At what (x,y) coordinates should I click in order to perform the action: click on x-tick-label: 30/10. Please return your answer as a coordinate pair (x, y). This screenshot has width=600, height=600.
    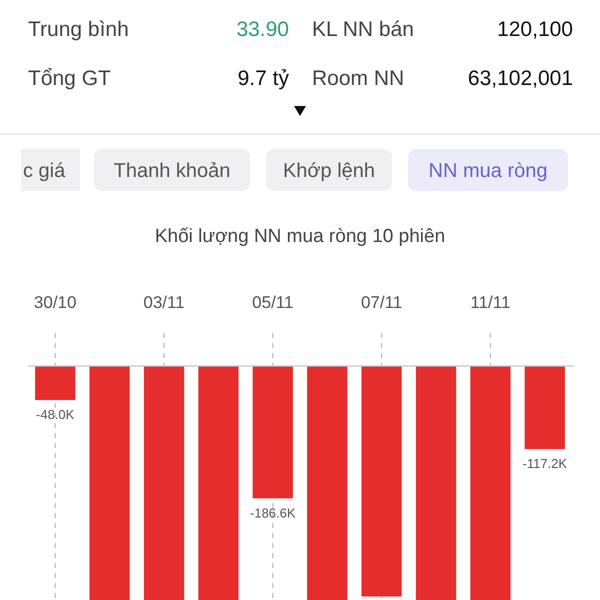
    Looking at the image, I should click on (55, 302).